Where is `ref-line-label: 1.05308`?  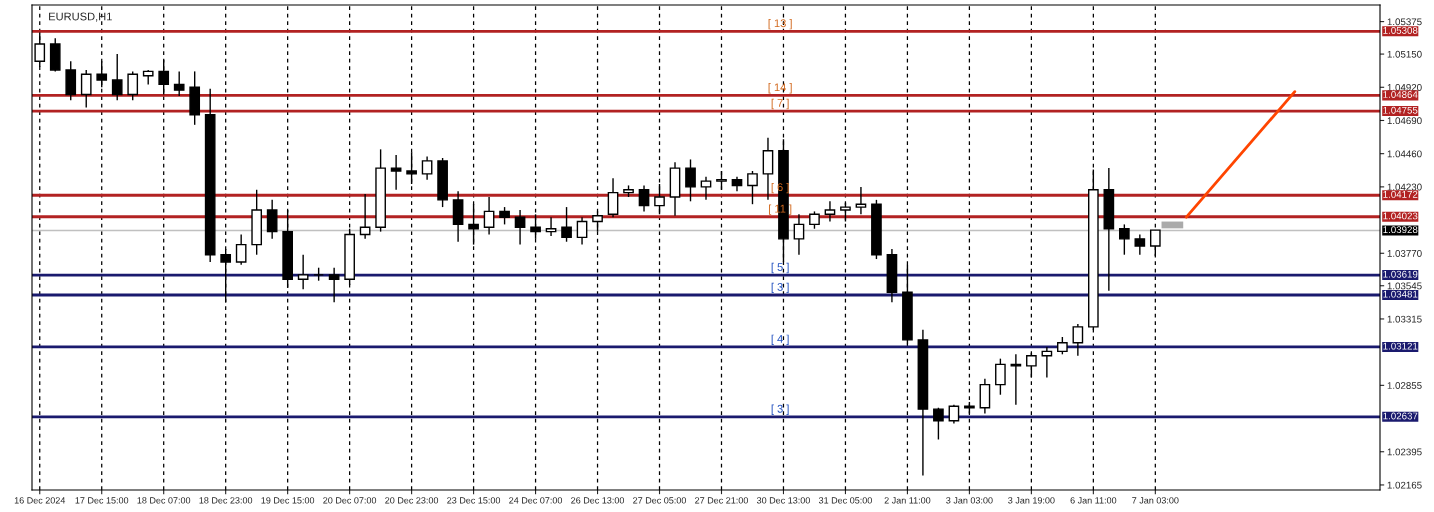 ref-line-label: 1.05308 is located at coordinates (1400, 30).